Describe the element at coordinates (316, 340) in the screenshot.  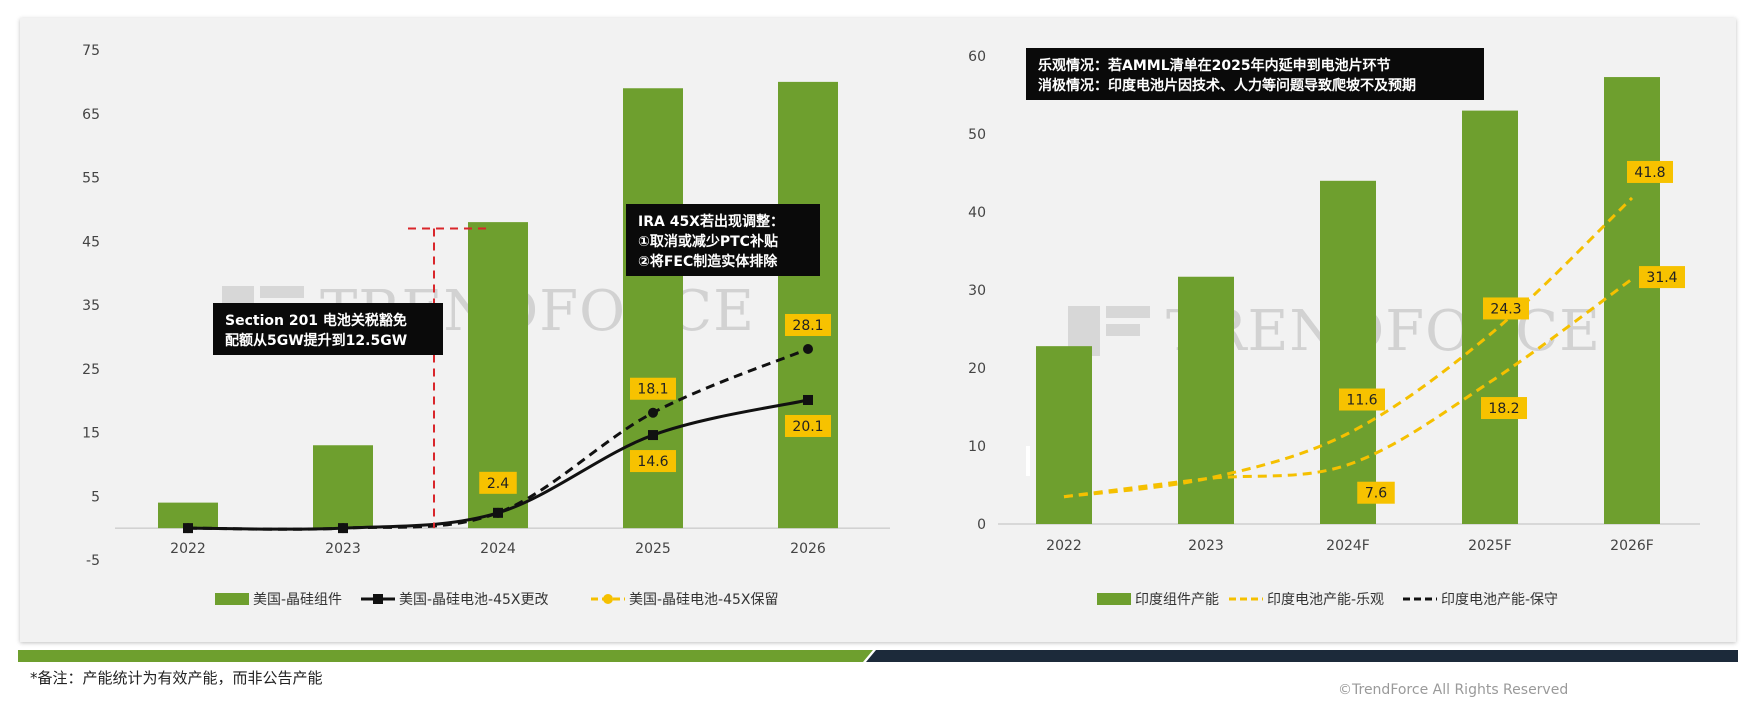
I see `annotation-section201-line: 配额从5GW提升到12.5GW` at that location.